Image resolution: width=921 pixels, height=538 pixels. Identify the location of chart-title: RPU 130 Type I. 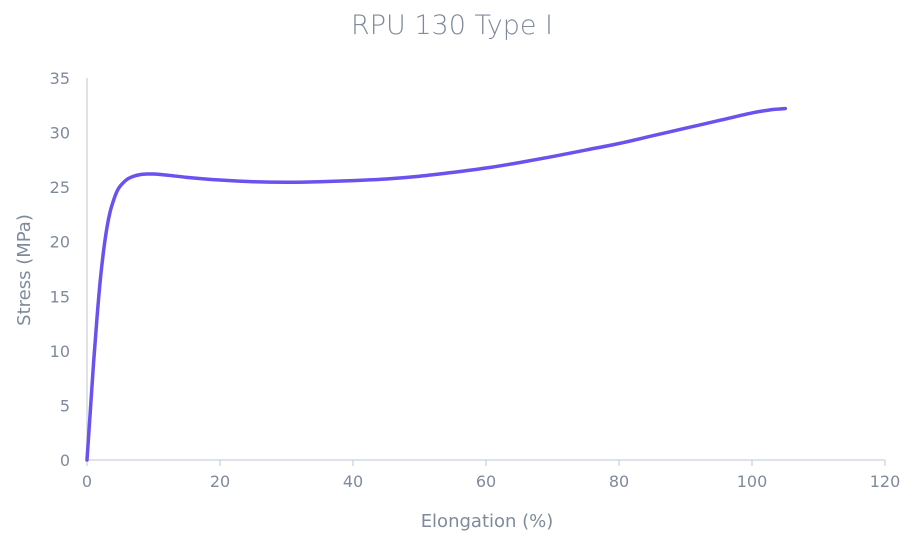
(452, 25).